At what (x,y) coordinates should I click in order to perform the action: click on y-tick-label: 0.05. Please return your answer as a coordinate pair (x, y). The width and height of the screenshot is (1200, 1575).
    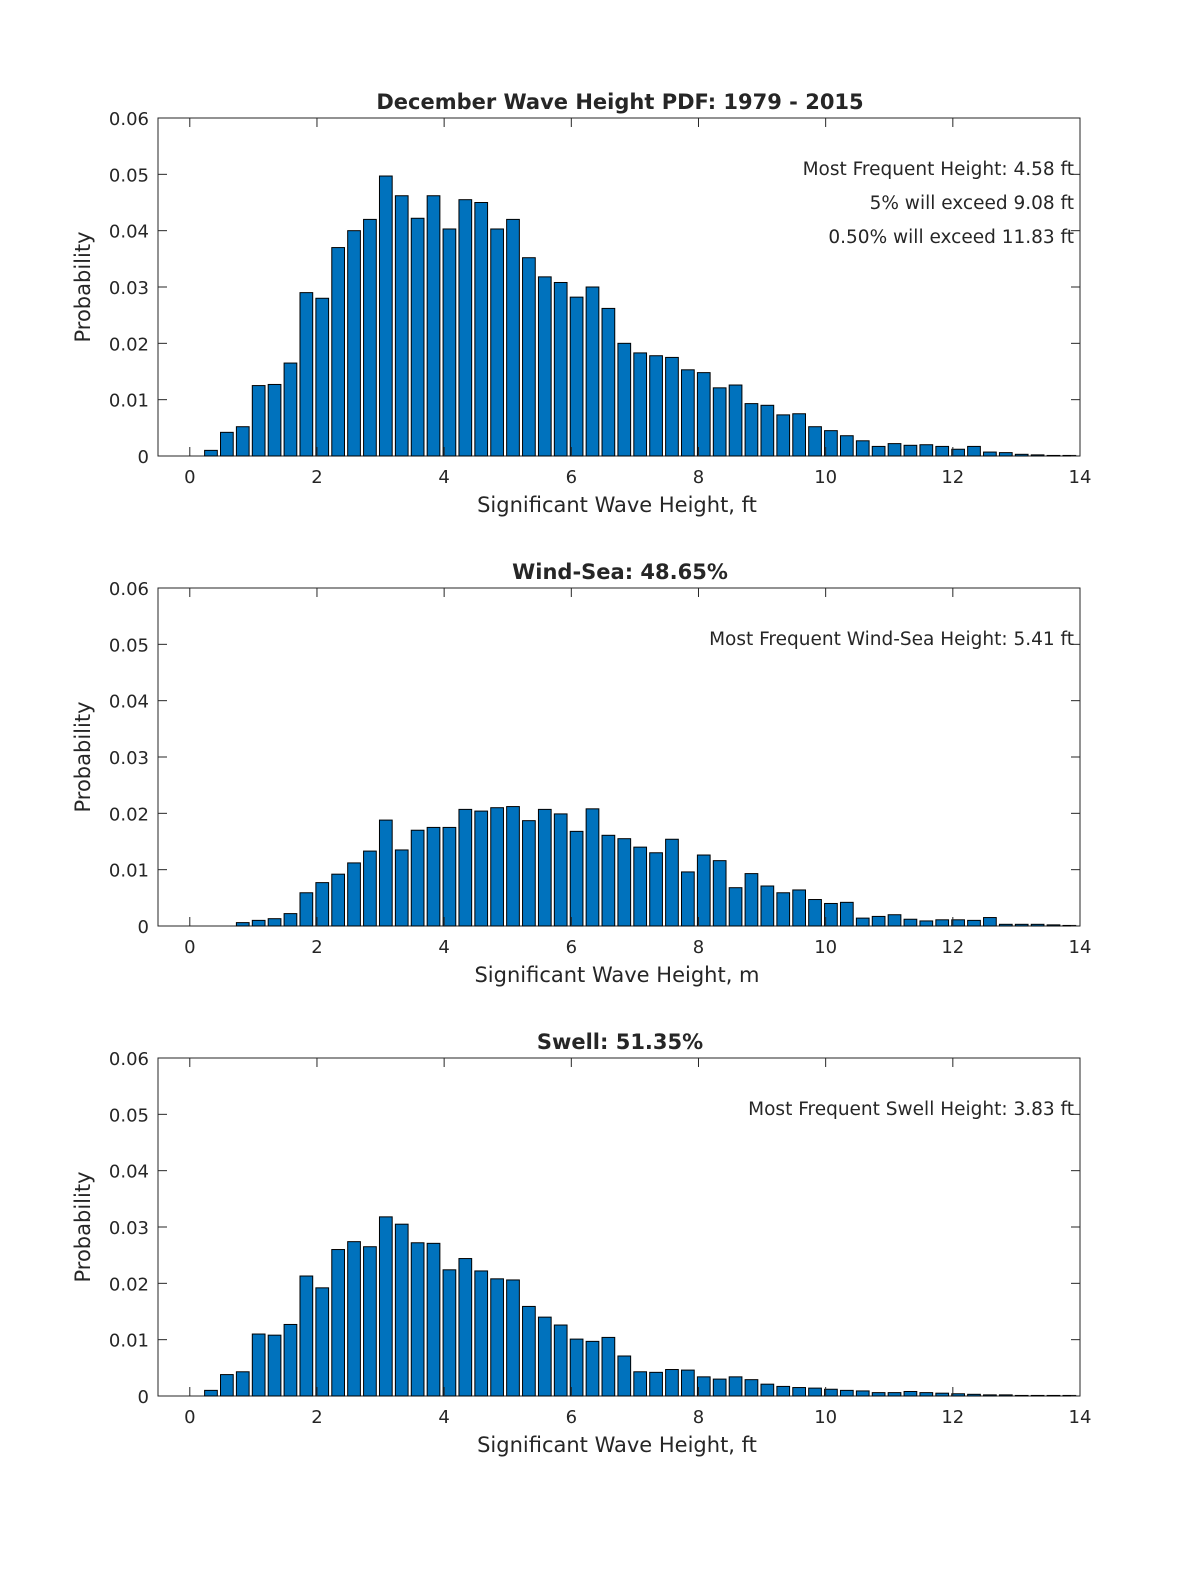
    Looking at the image, I should click on (129, 1115).